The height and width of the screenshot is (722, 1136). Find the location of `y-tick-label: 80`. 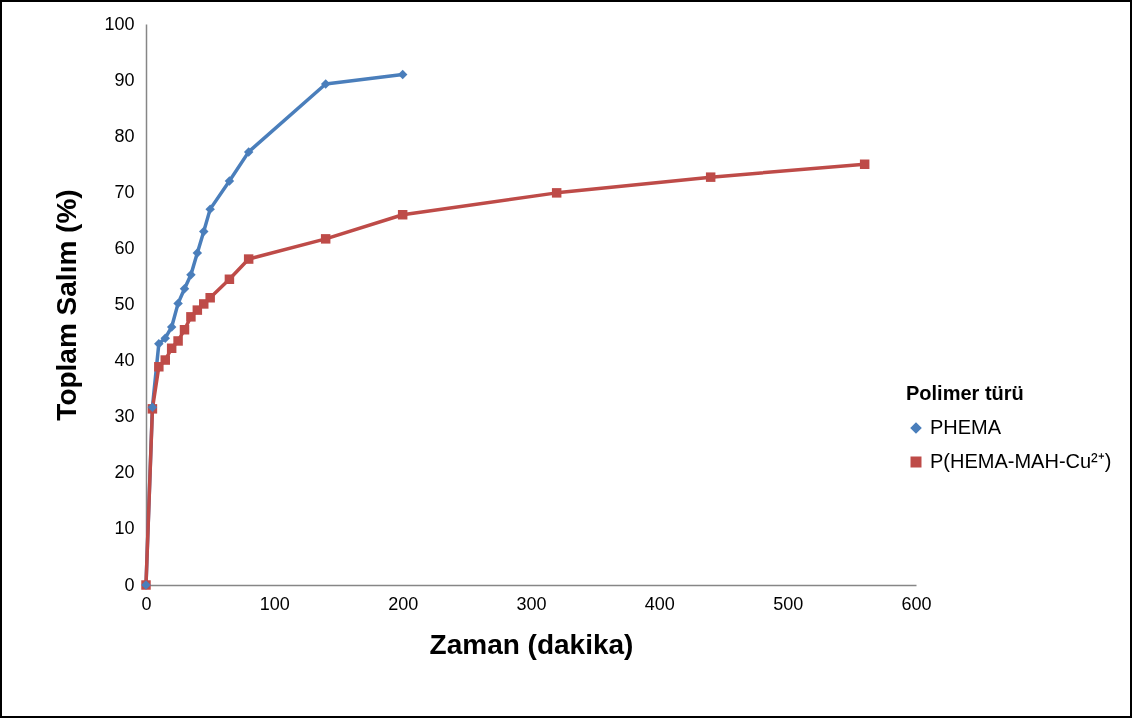

y-tick-label: 80 is located at coordinates (124, 135).